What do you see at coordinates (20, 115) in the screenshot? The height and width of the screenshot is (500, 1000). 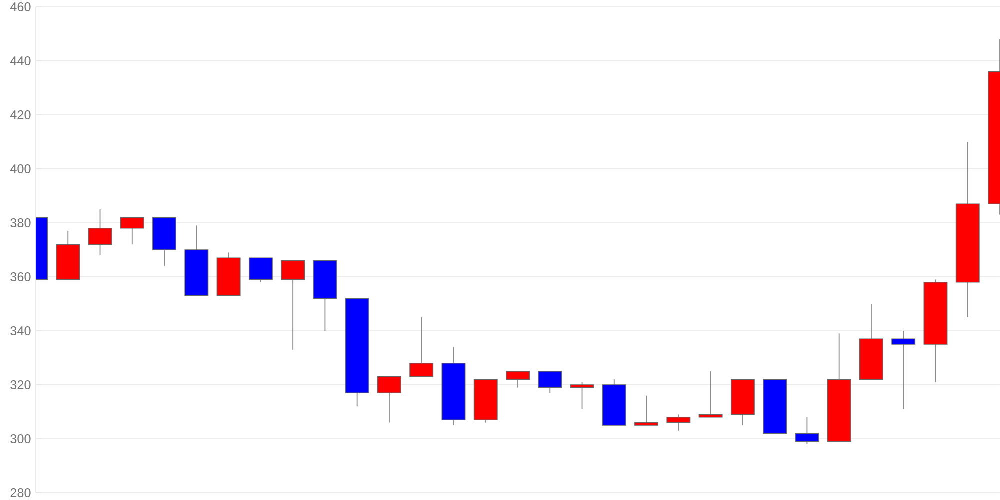 I see `y-tick-label: 420` at bounding box center [20, 115].